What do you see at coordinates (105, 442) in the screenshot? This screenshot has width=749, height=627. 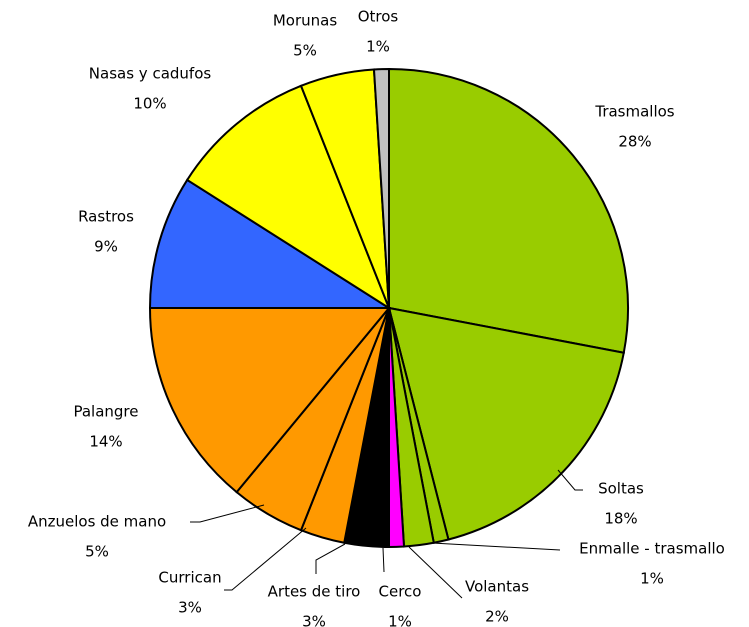 I see `slice-value-label: 14%` at bounding box center [105, 442].